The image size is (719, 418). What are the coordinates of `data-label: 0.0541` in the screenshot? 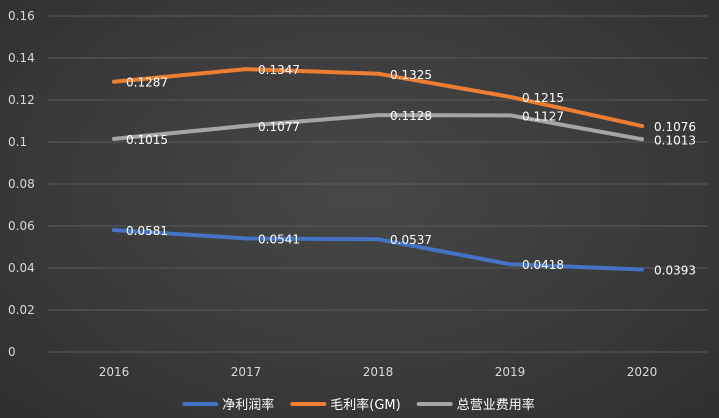 It's located at (279, 239).